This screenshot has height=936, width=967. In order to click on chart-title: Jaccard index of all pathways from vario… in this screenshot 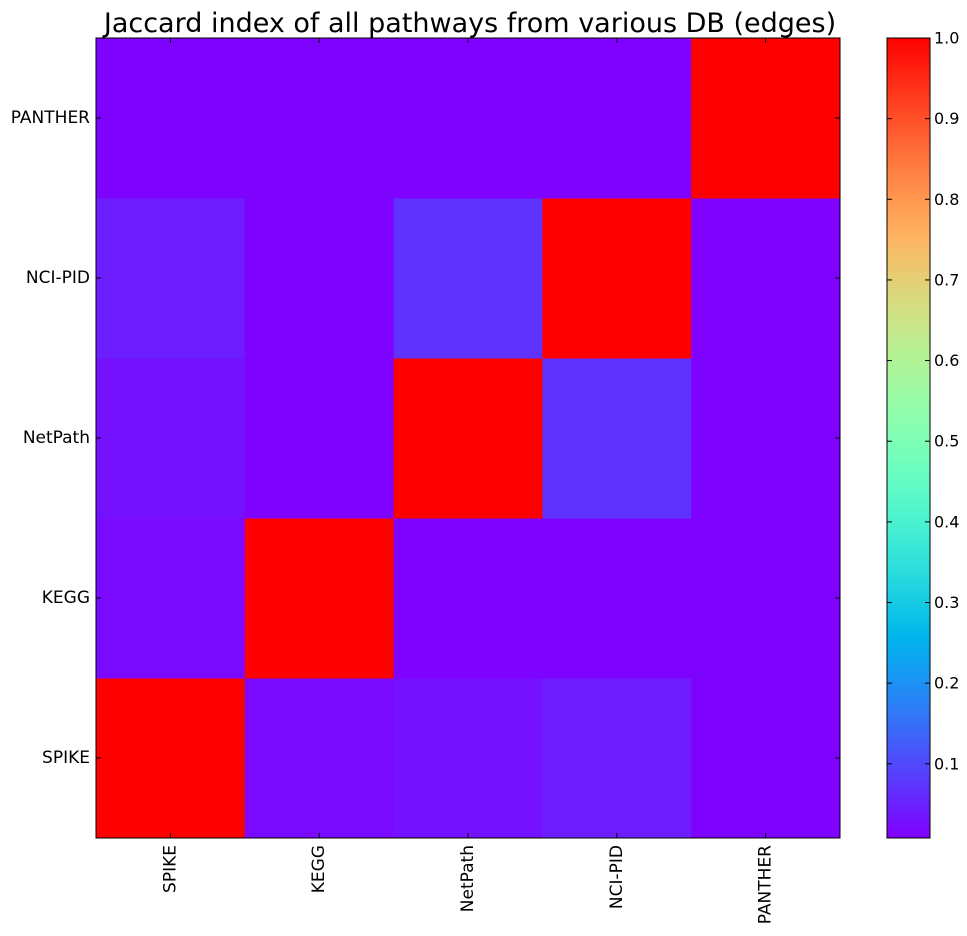, I will do `click(469, 23)`.